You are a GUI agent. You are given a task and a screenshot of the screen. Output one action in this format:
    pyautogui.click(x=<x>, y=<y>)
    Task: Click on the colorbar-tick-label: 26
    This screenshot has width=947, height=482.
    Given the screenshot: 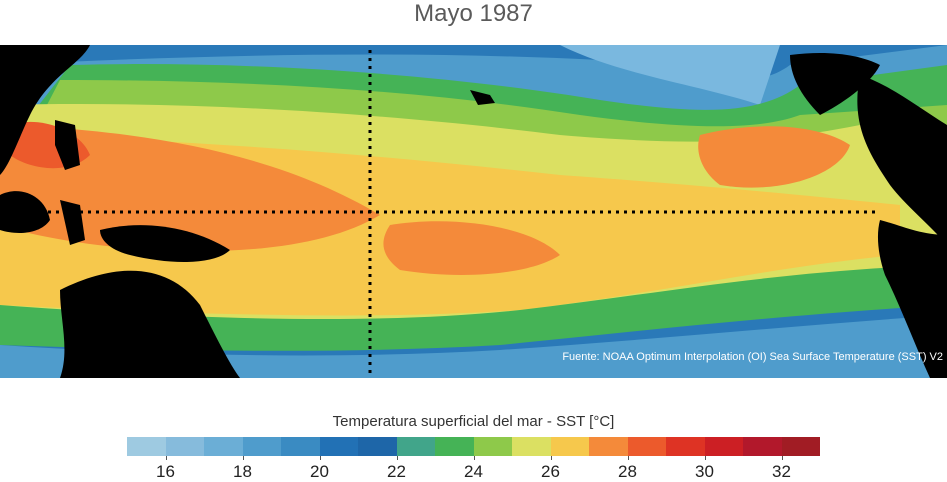 What is the action you would take?
    pyautogui.click(x=550, y=471)
    